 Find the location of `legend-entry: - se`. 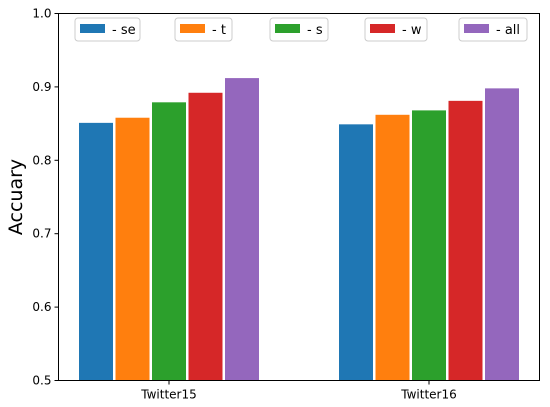

legend-entry: - se is located at coordinates (107, 29).